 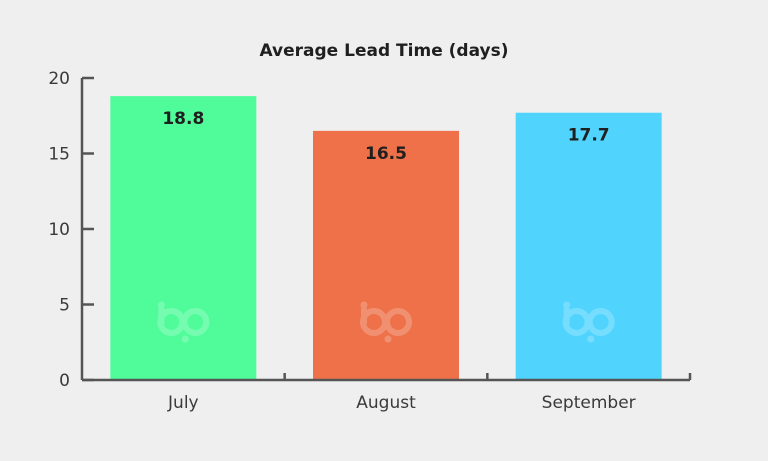 What do you see at coordinates (183, 403) in the screenshot?
I see `x-tick-label-july: July` at bounding box center [183, 403].